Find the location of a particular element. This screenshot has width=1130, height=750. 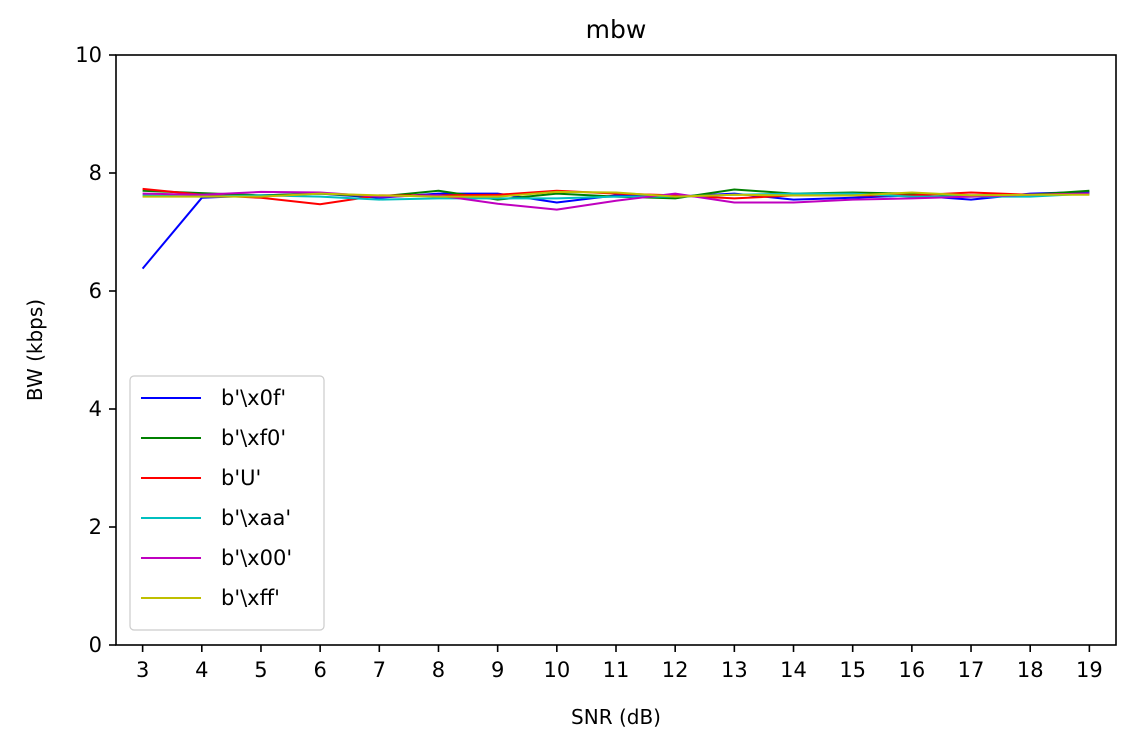

x-tick-label: 11 is located at coordinates (616, 670).